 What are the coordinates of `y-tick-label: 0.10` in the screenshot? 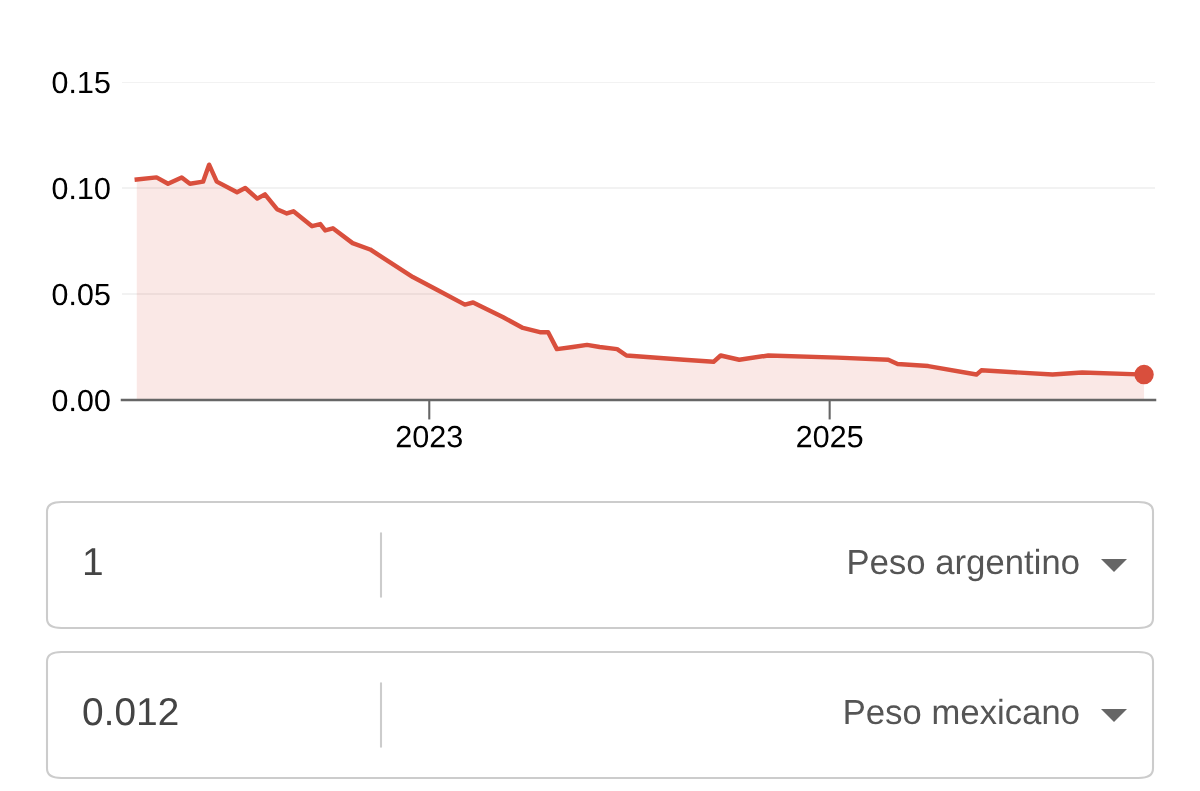 It's located at (81, 188).